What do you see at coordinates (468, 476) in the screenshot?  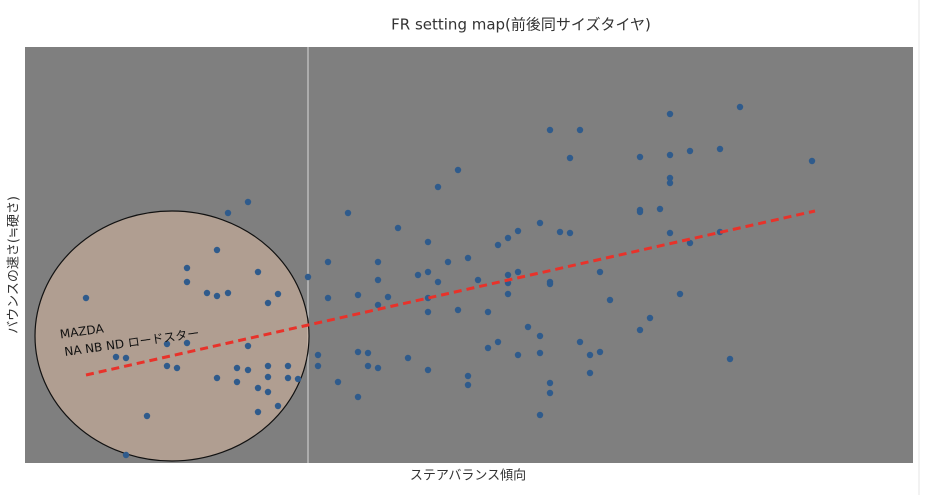 I see `x-axis-label: ステアバランス傾向` at bounding box center [468, 476].